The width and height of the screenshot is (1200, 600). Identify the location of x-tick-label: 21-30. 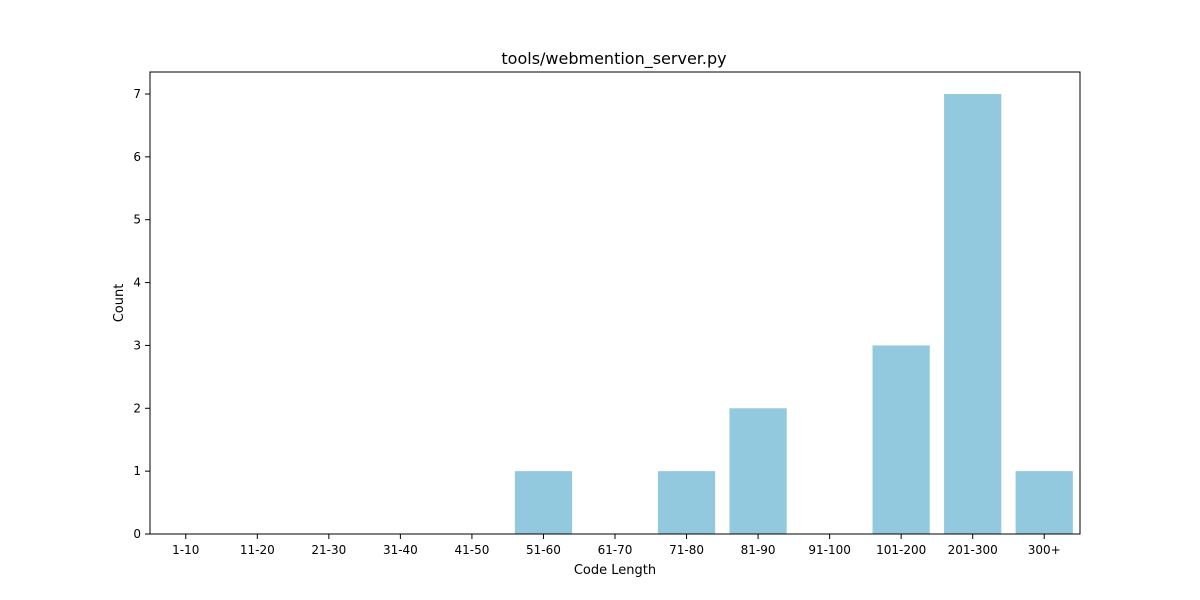
(328, 550).